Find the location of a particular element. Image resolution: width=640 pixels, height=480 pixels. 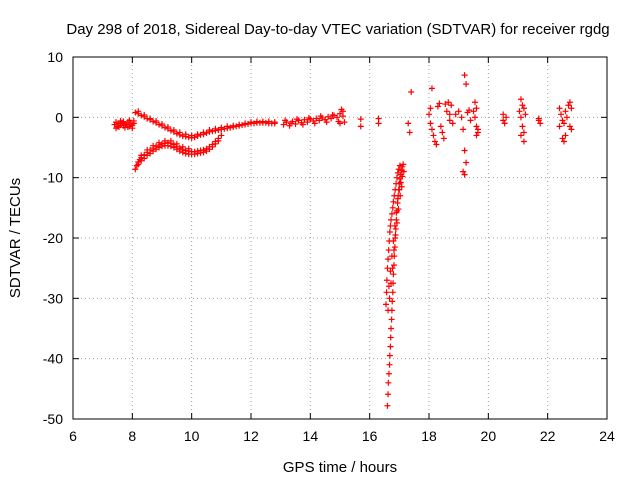

x-axis-label: GPS time / hours is located at coordinates (340, 467).